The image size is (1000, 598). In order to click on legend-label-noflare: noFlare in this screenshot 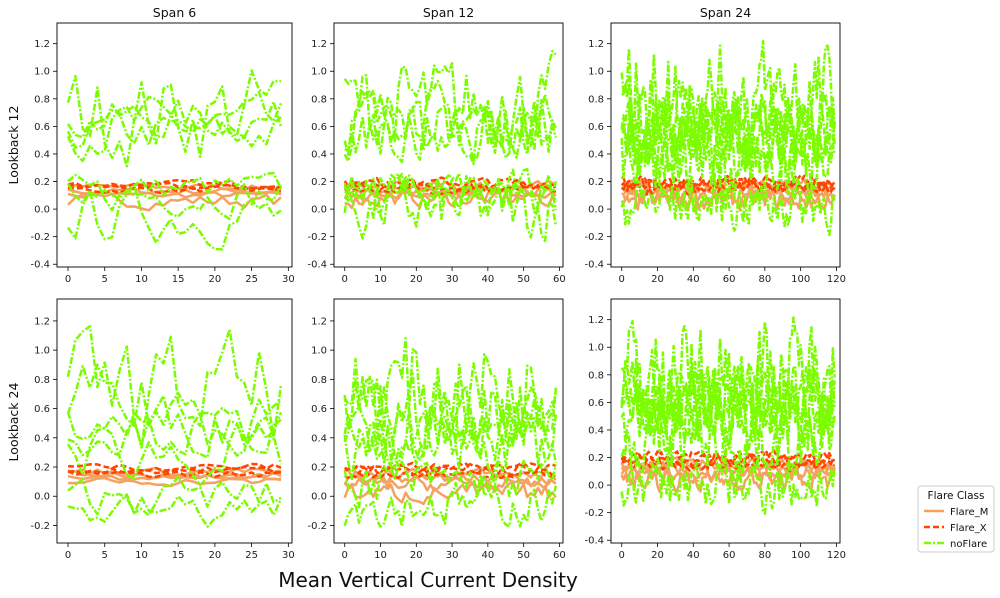, I will do `click(968, 544)`.